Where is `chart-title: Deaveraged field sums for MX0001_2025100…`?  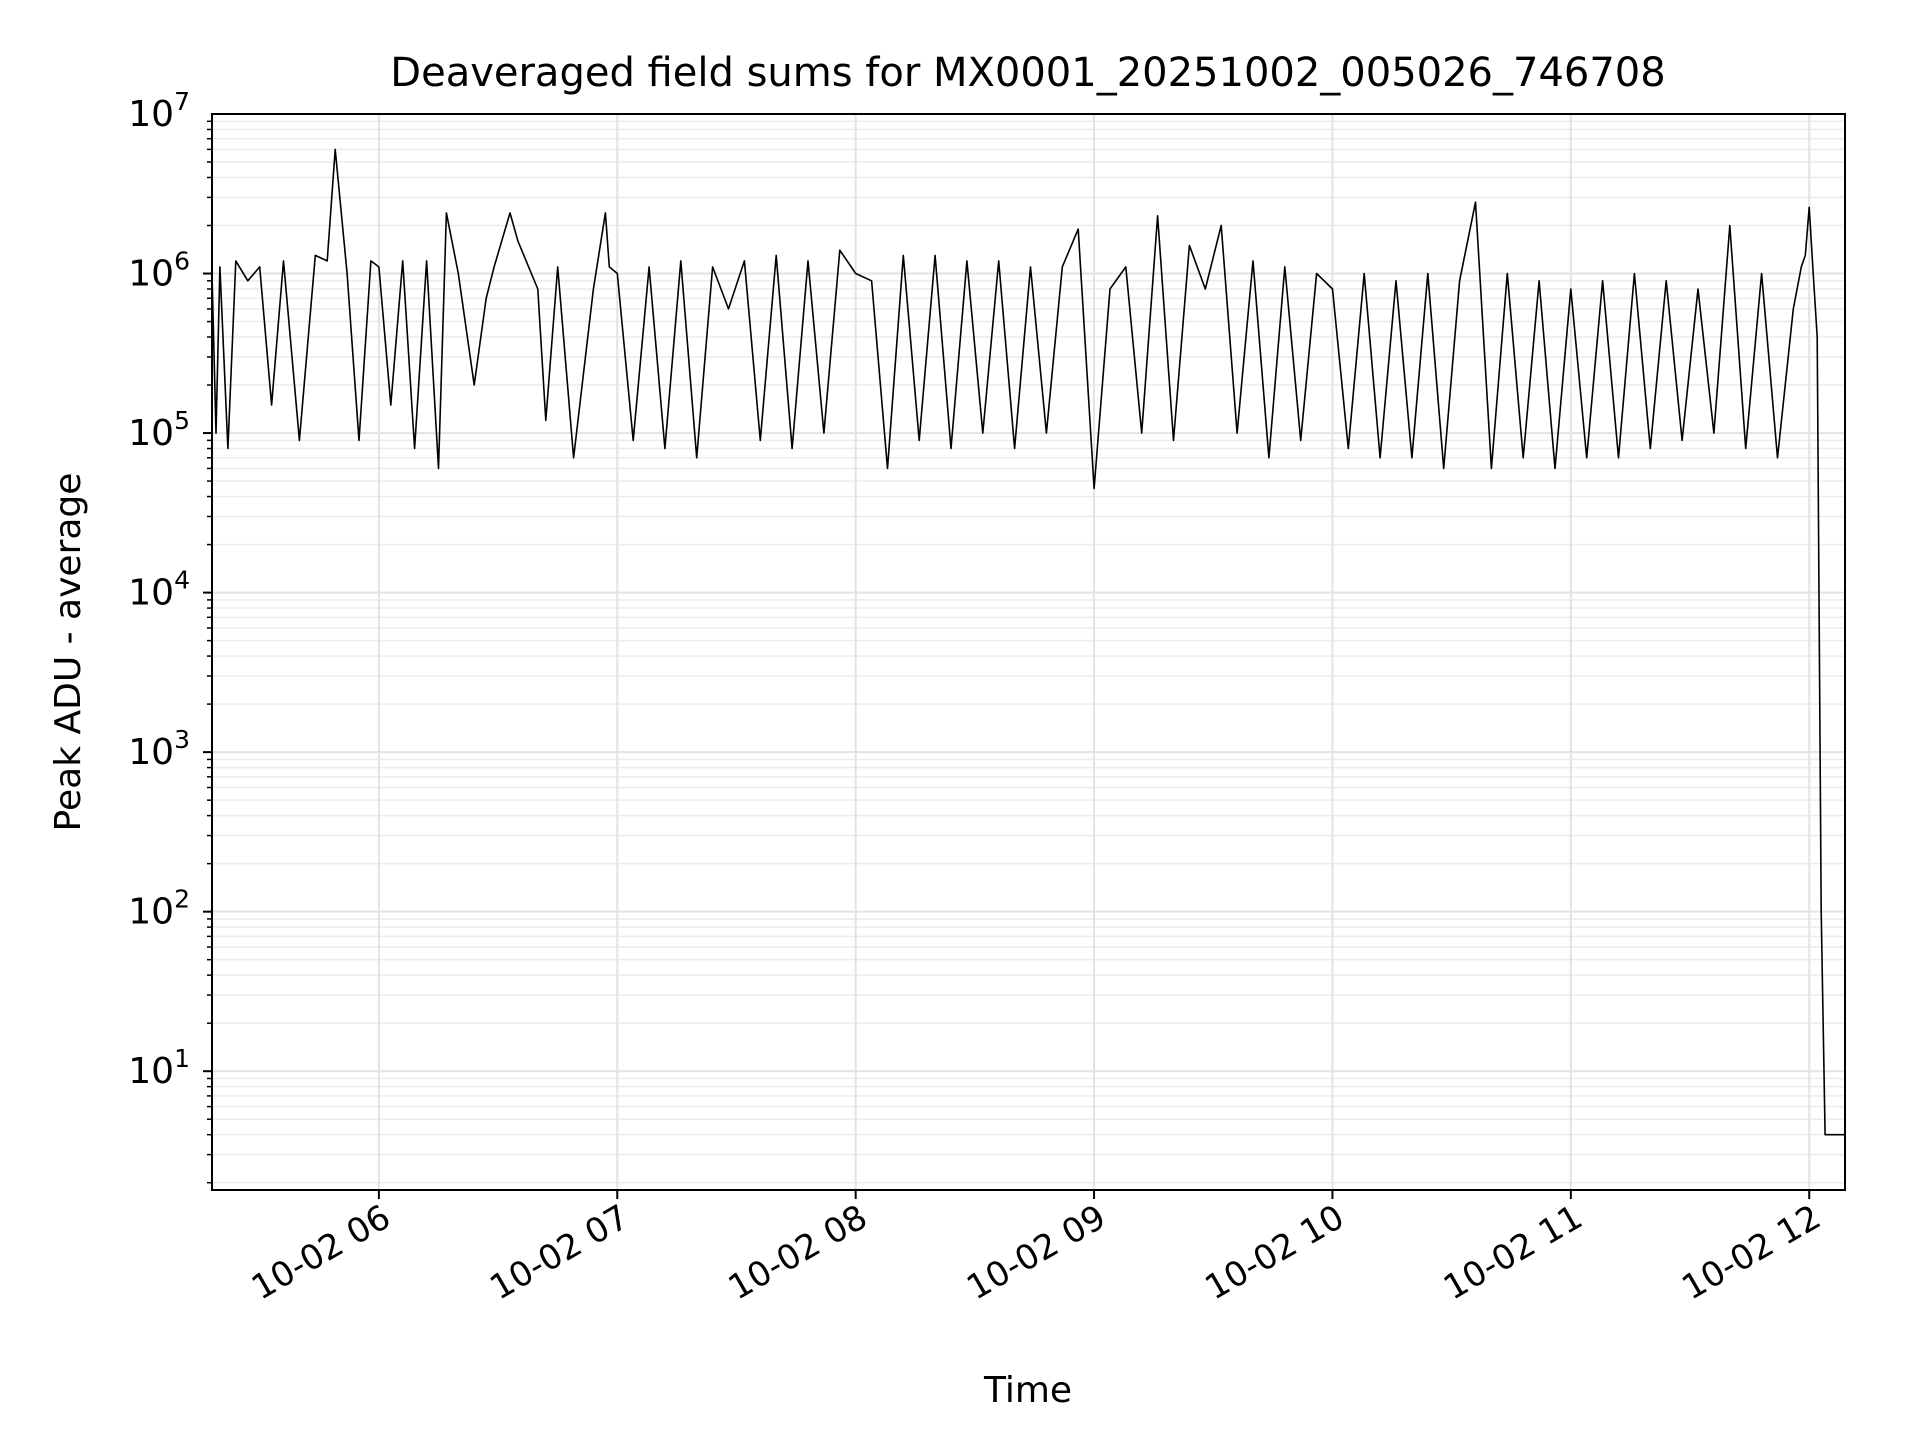
chart-title: Deaveraged field sums for MX0001_2025100… is located at coordinates (1027, 73).